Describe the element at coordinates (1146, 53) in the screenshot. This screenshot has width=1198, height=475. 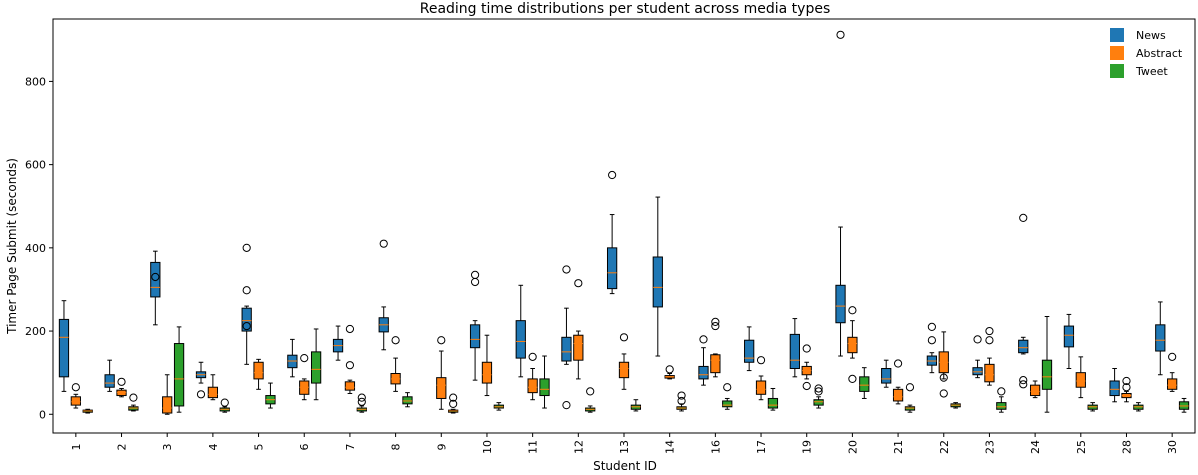
I see `legend: News Abstract Tweet` at that location.